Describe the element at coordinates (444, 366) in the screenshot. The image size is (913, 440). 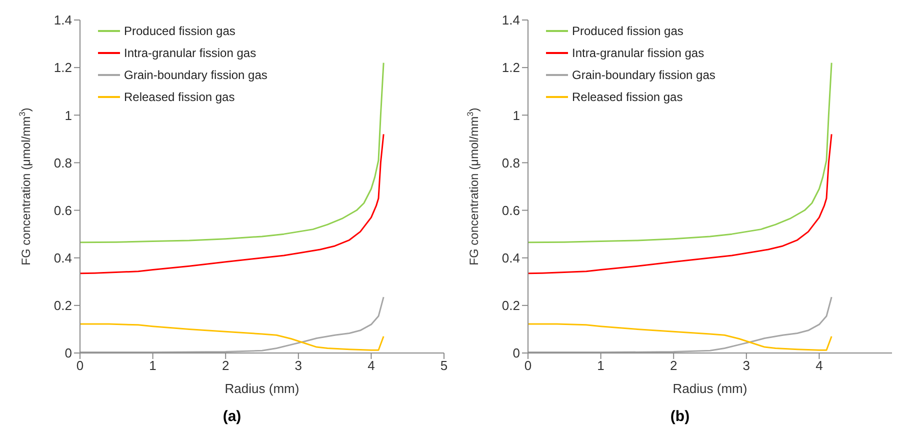
I see `x-tick-label: 5` at that location.